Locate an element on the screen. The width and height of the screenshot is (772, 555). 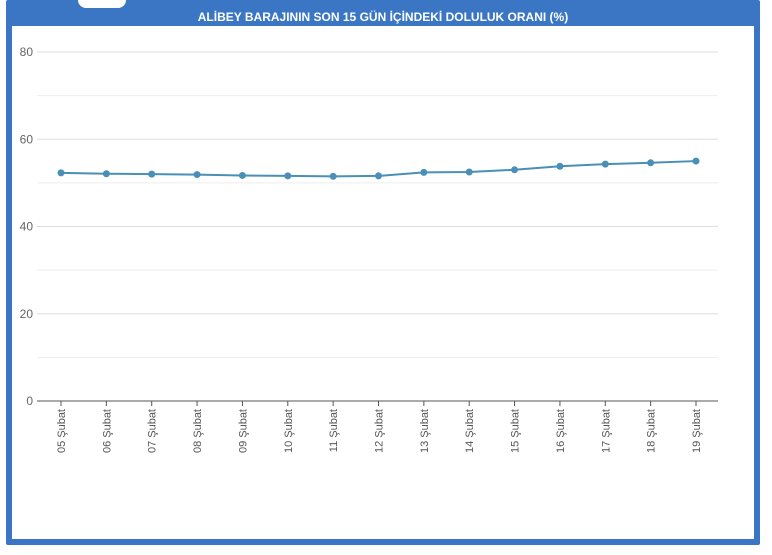
series-layer is located at coordinates (378, 168).